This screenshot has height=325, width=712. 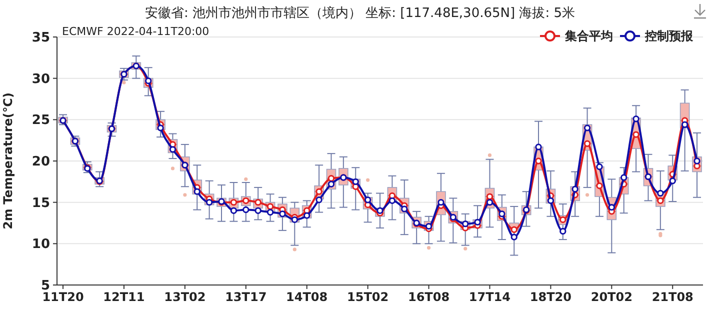 I want to click on y-tick-label: 15, so click(x=41, y=203).